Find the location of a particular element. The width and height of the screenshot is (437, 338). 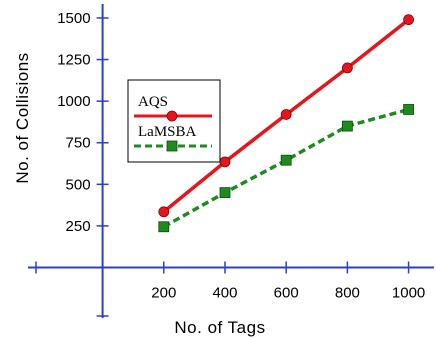

x-tick-label: 800 is located at coordinates (347, 293).